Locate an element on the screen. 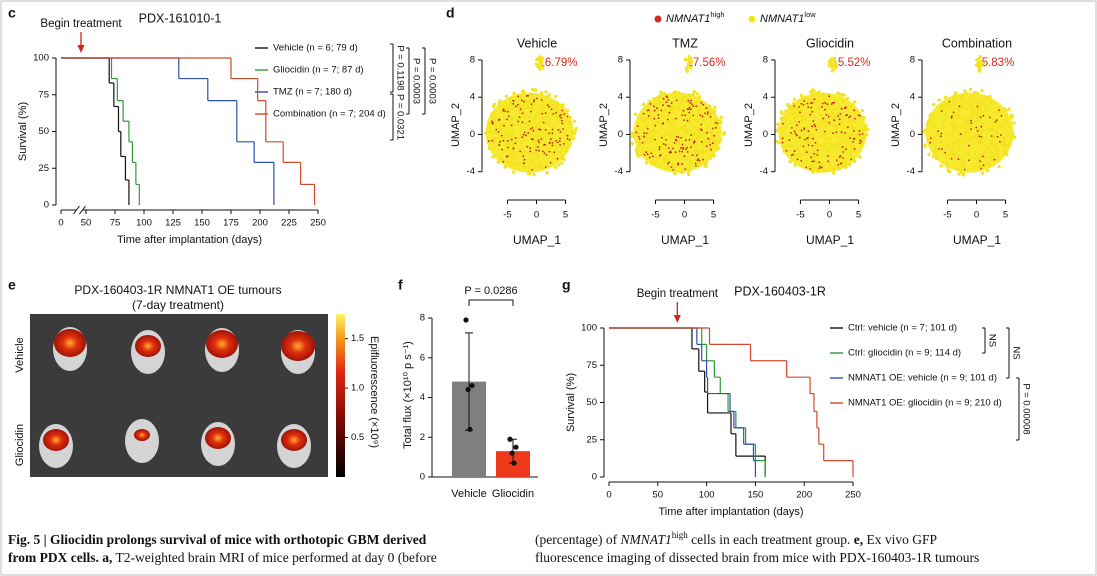 This screenshot has height=576, width=1097. legend-label: NMNAT1 OE: gliocidin (n = 9; 210 d) is located at coordinates (925, 403).